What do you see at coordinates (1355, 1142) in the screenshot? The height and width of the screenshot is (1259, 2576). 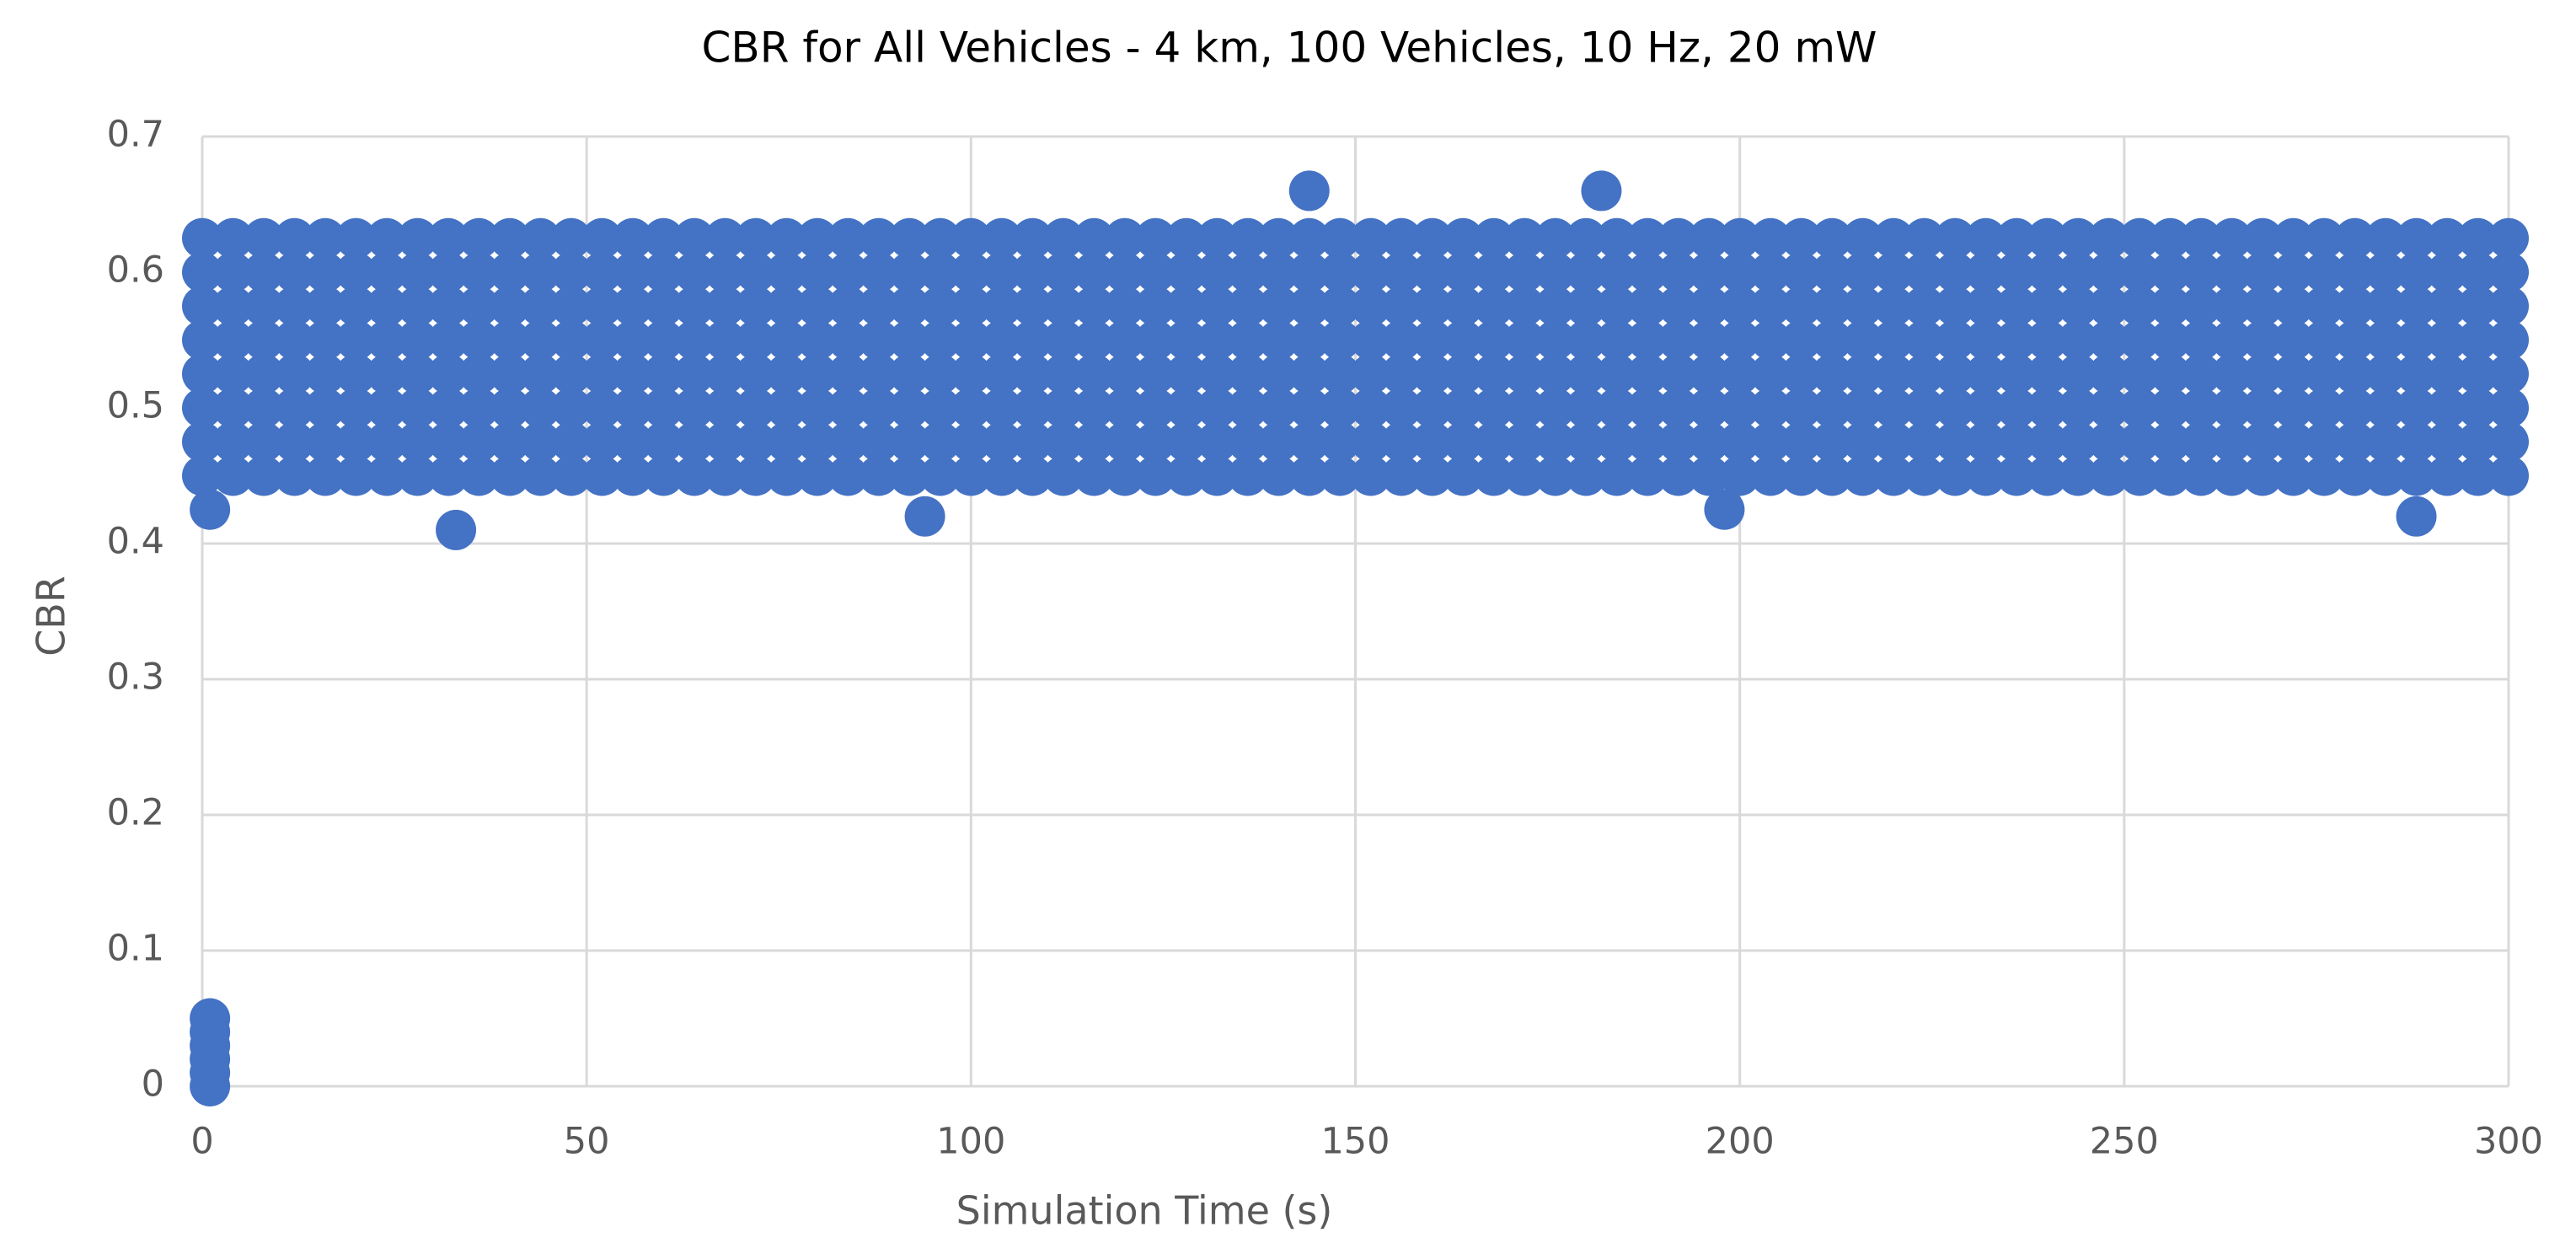 I see `x-tick-label: 150` at bounding box center [1355, 1142].